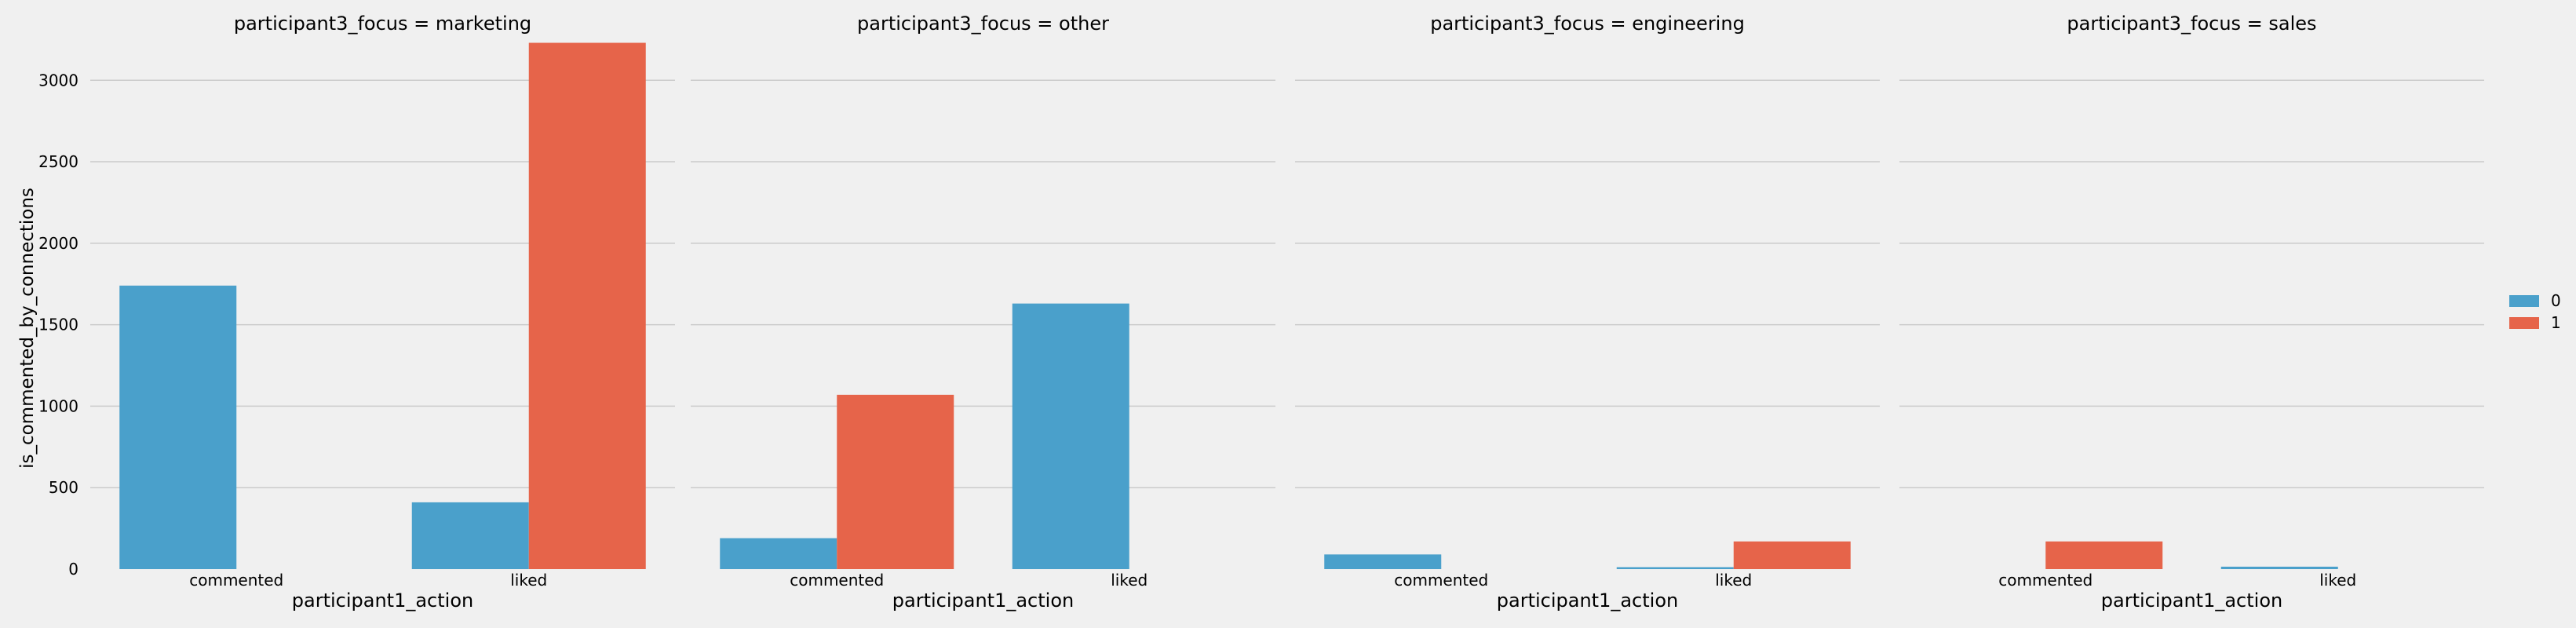 The width and height of the screenshot is (2576, 628). Describe the element at coordinates (2191, 24) in the screenshot. I see `panel-title: participant3_focus = sales` at that location.